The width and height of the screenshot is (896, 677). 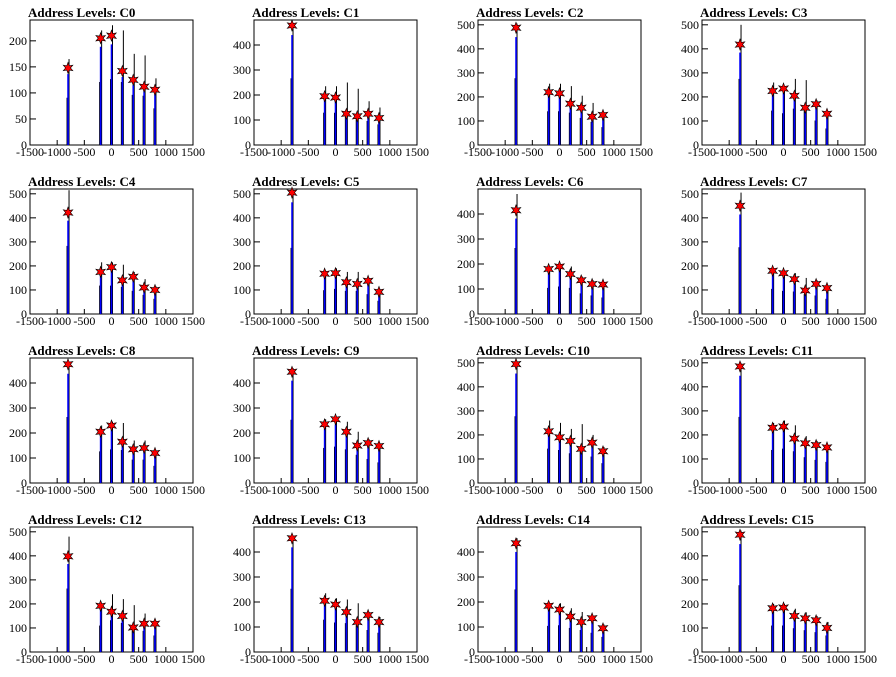 What do you see at coordinates (533, 519) in the screenshot?
I see `chart-title: Address Levels: C14` at bounding box center [533, 519].